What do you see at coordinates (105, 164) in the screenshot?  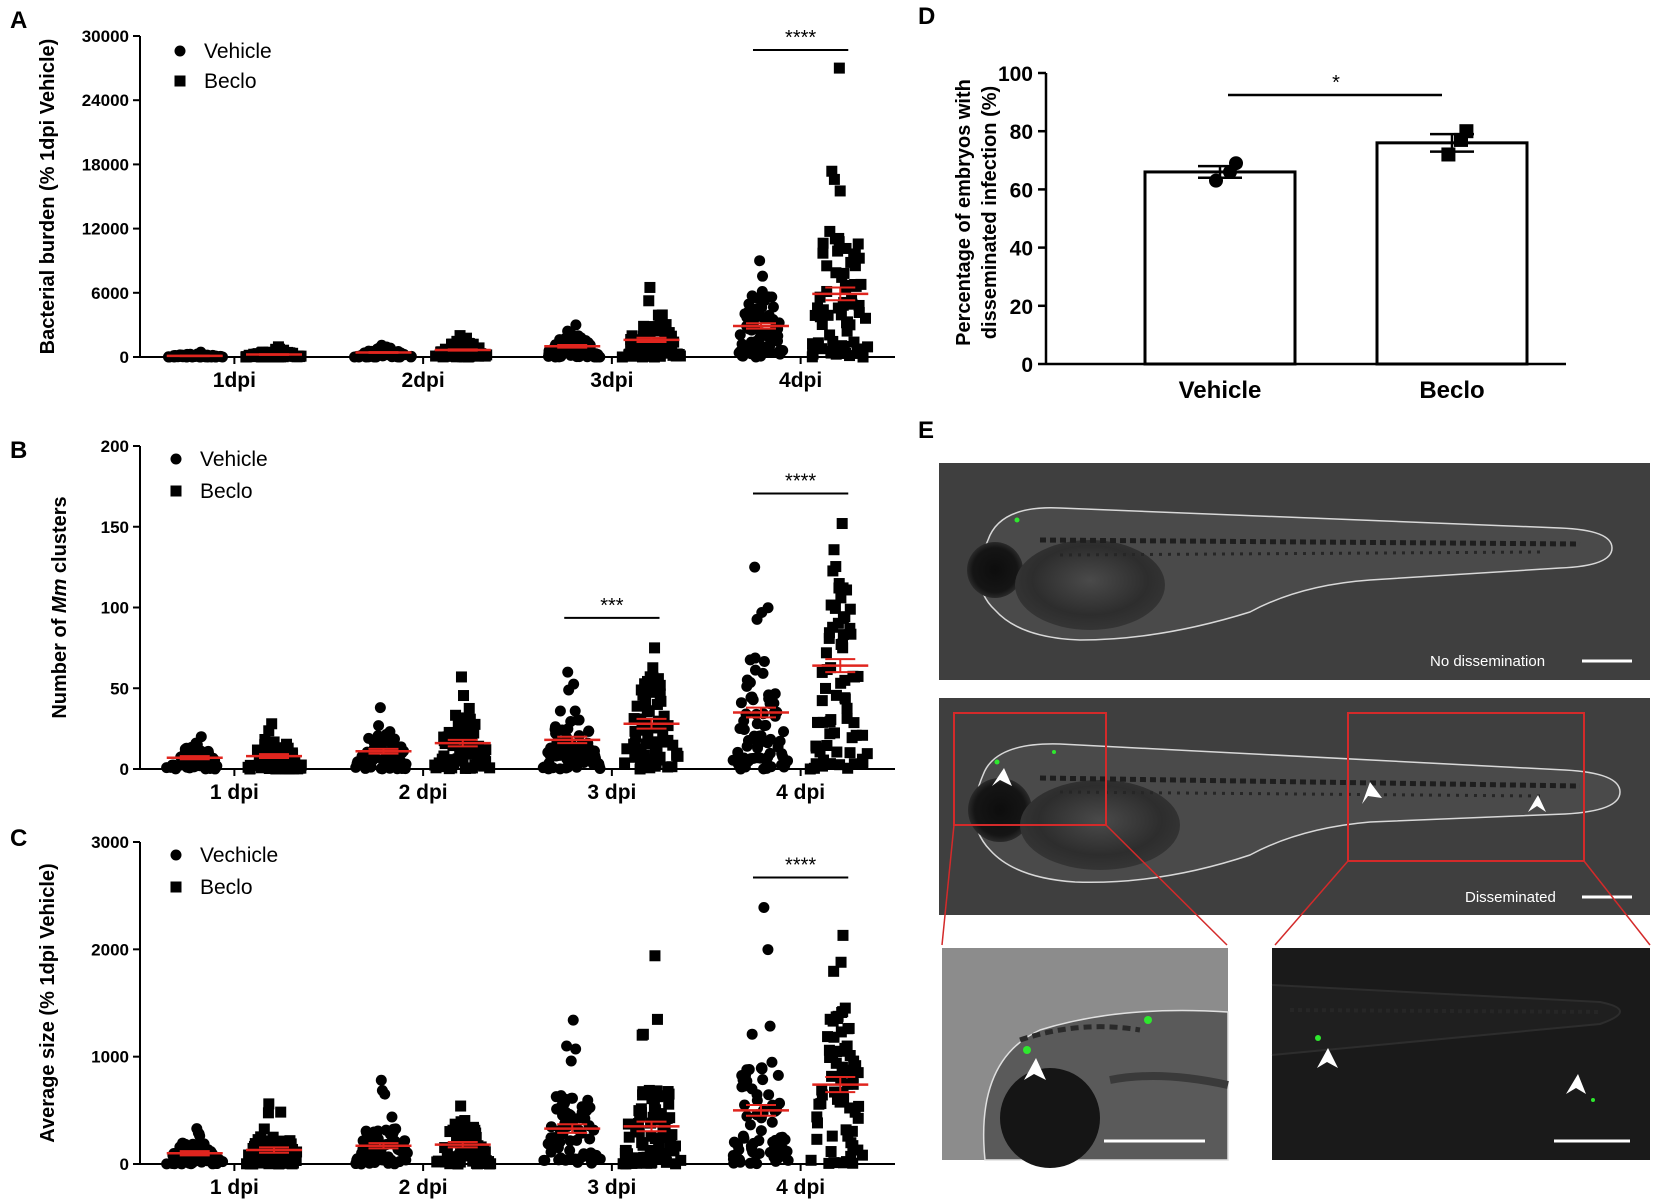 I see `y-tick-label: 18000` at bounding box center [105, 164].